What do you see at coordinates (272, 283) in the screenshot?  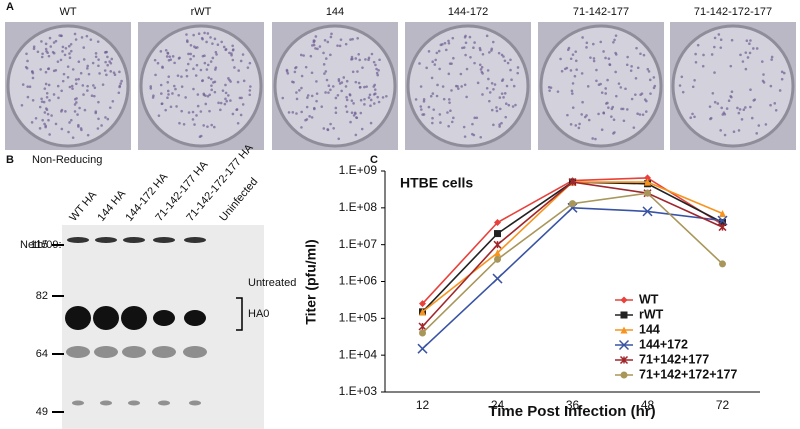 I see `treatment-label: Untreated` at bounding box center [272, 283].